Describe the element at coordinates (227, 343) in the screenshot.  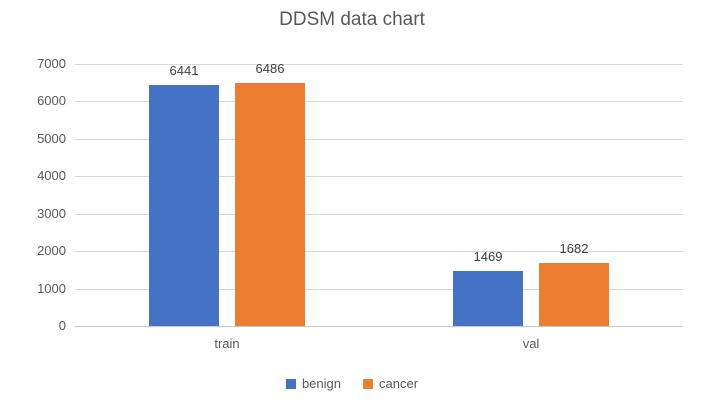
I see `x-axis-label-train: train` at that location.